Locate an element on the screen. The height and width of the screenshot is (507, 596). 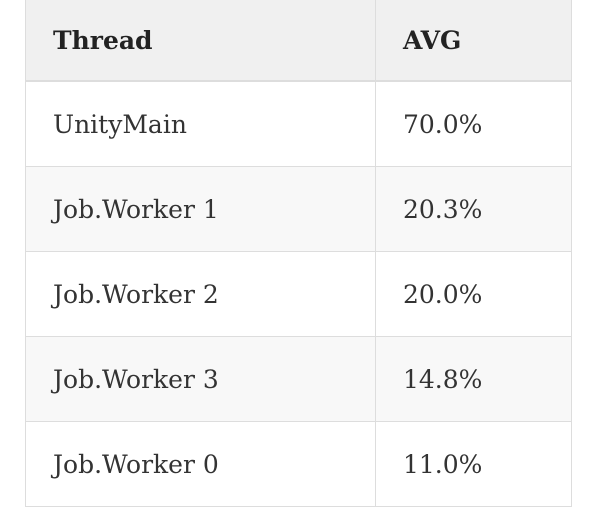
header-cell: AVG is located at coordinates (473, 41).